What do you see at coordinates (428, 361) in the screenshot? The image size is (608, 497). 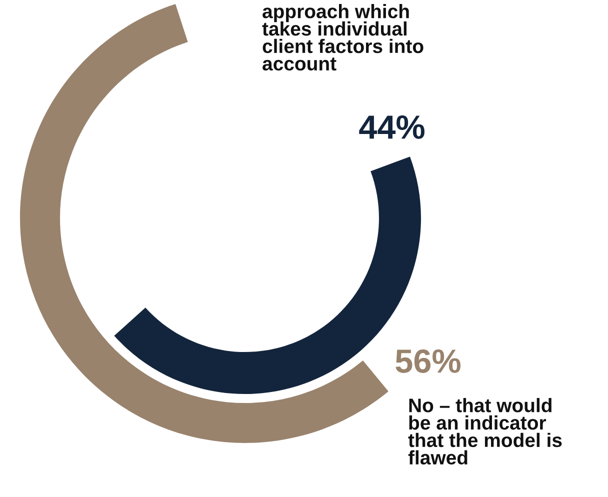 I see `data-label: 56%` at bounding box center [428, 361].